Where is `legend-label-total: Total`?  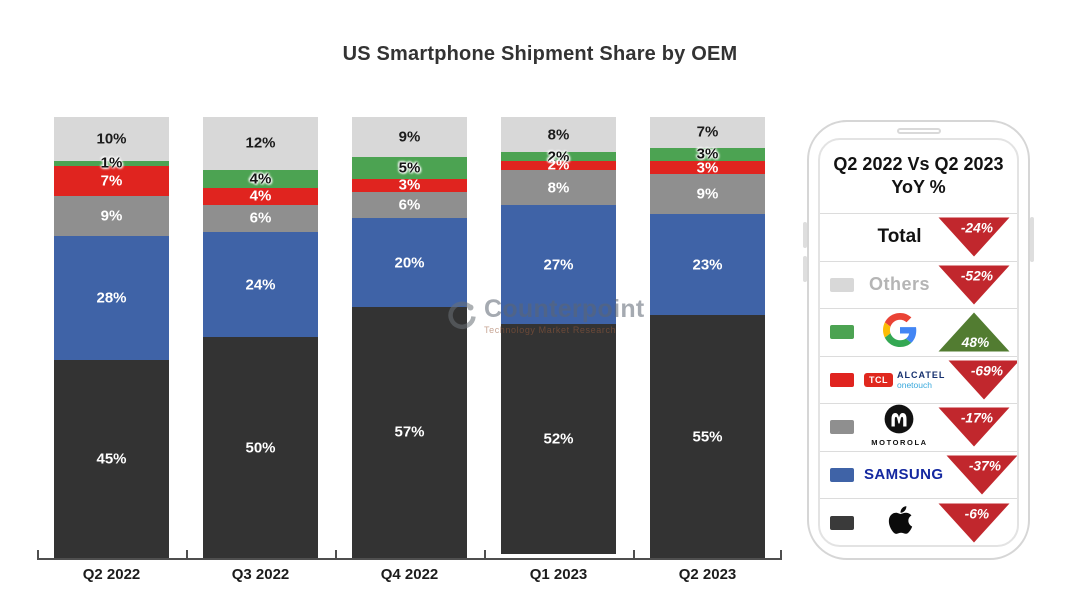
legend-label-total: Total is located at coordinates (899, 237).